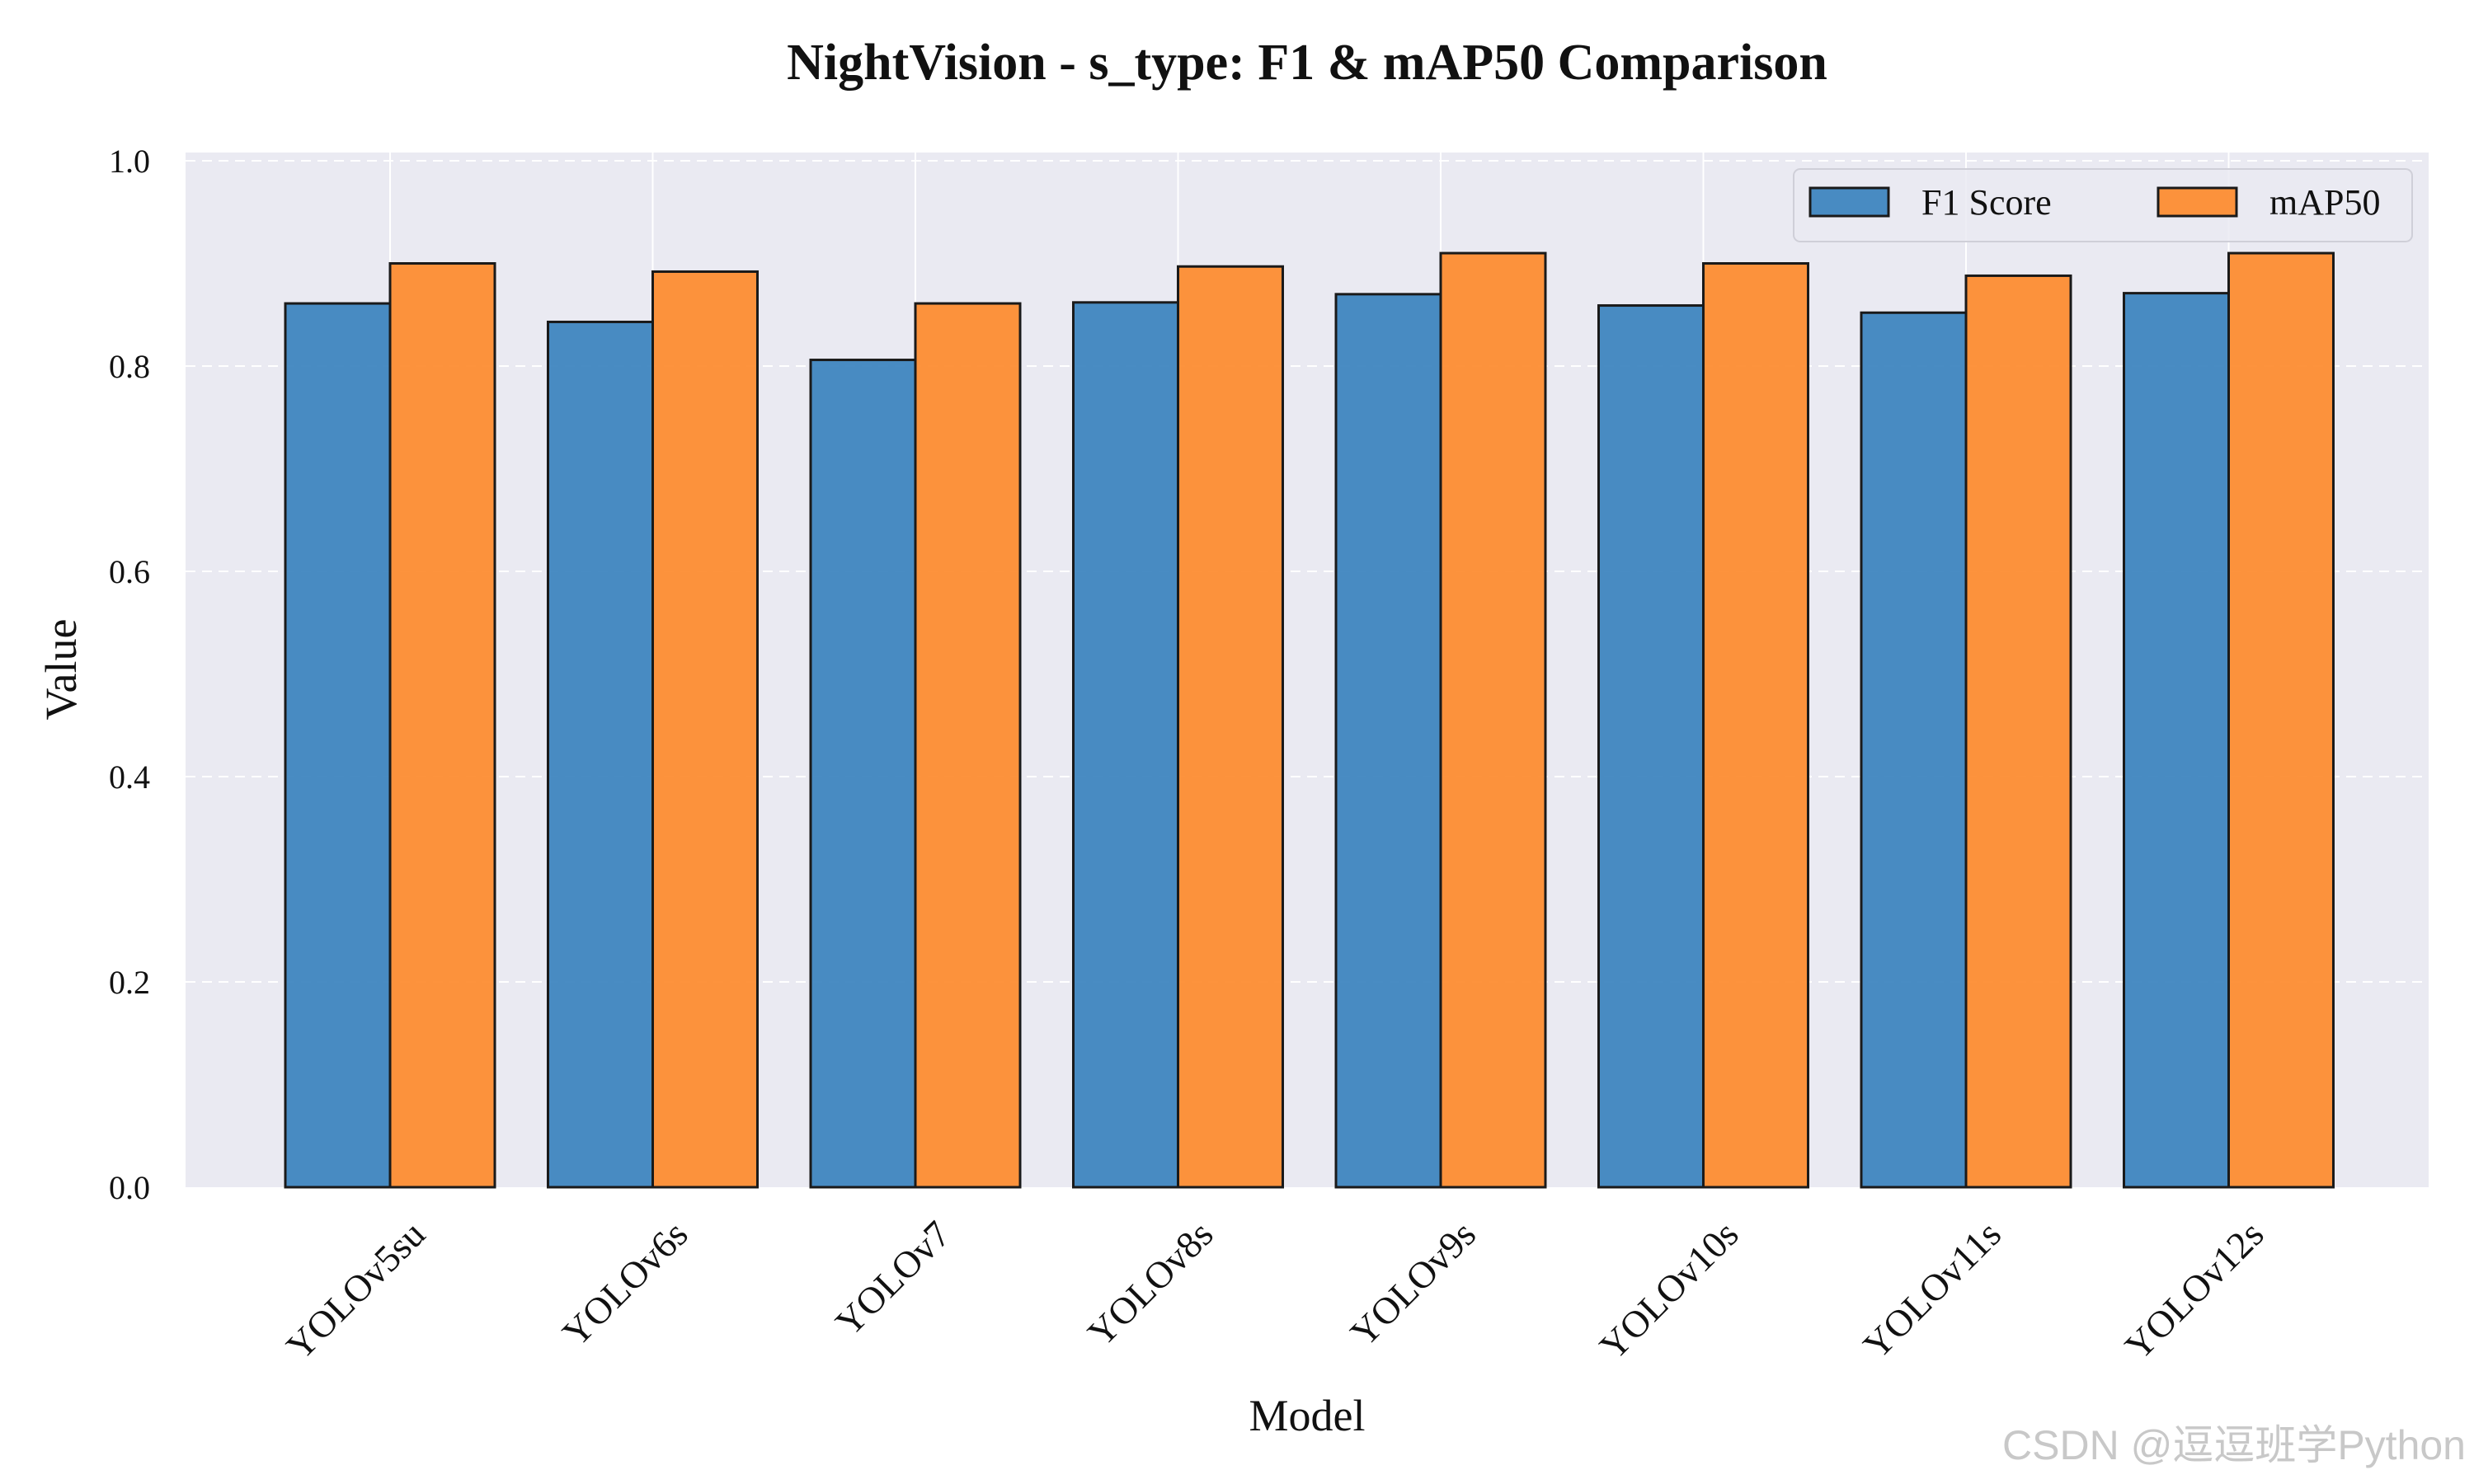 The width and height of the screenshot is (2474, 1484). I want to click on x-tick-label: YOLOv11s, so click(1932, 1290).